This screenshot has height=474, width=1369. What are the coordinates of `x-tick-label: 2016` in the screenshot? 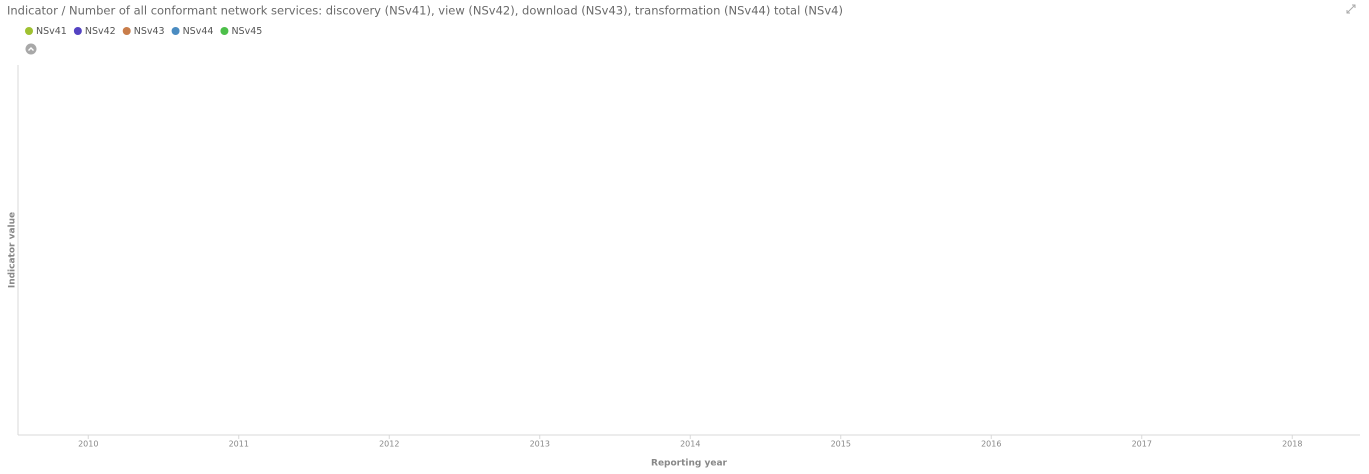 It's located at (991, 444).